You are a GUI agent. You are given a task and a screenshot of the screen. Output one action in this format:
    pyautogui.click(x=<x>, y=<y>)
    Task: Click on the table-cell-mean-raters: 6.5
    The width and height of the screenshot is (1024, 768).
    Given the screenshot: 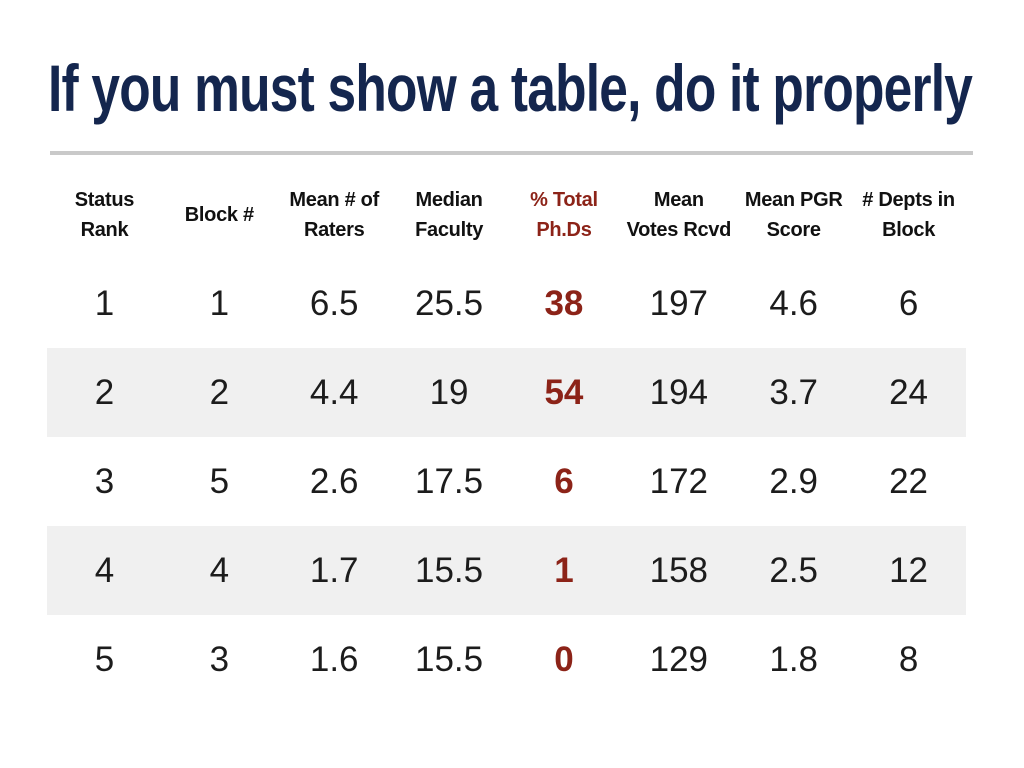 What is the action you would take?
    pyautogui.click(x=334, y=303)
    